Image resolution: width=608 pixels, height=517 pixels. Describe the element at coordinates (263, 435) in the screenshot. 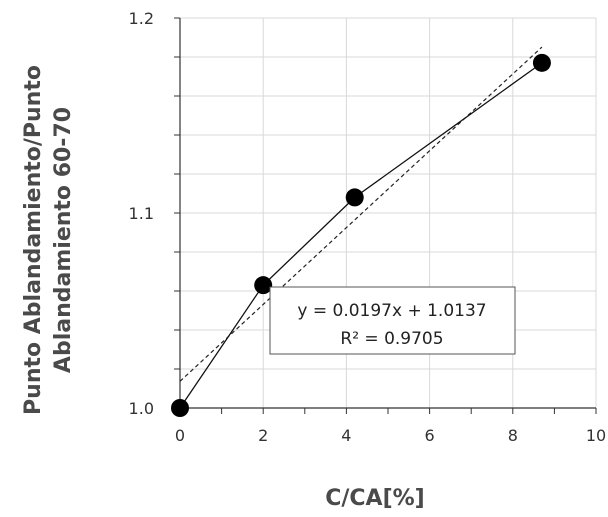

I see `x-tick-label-1: 2` at that location.